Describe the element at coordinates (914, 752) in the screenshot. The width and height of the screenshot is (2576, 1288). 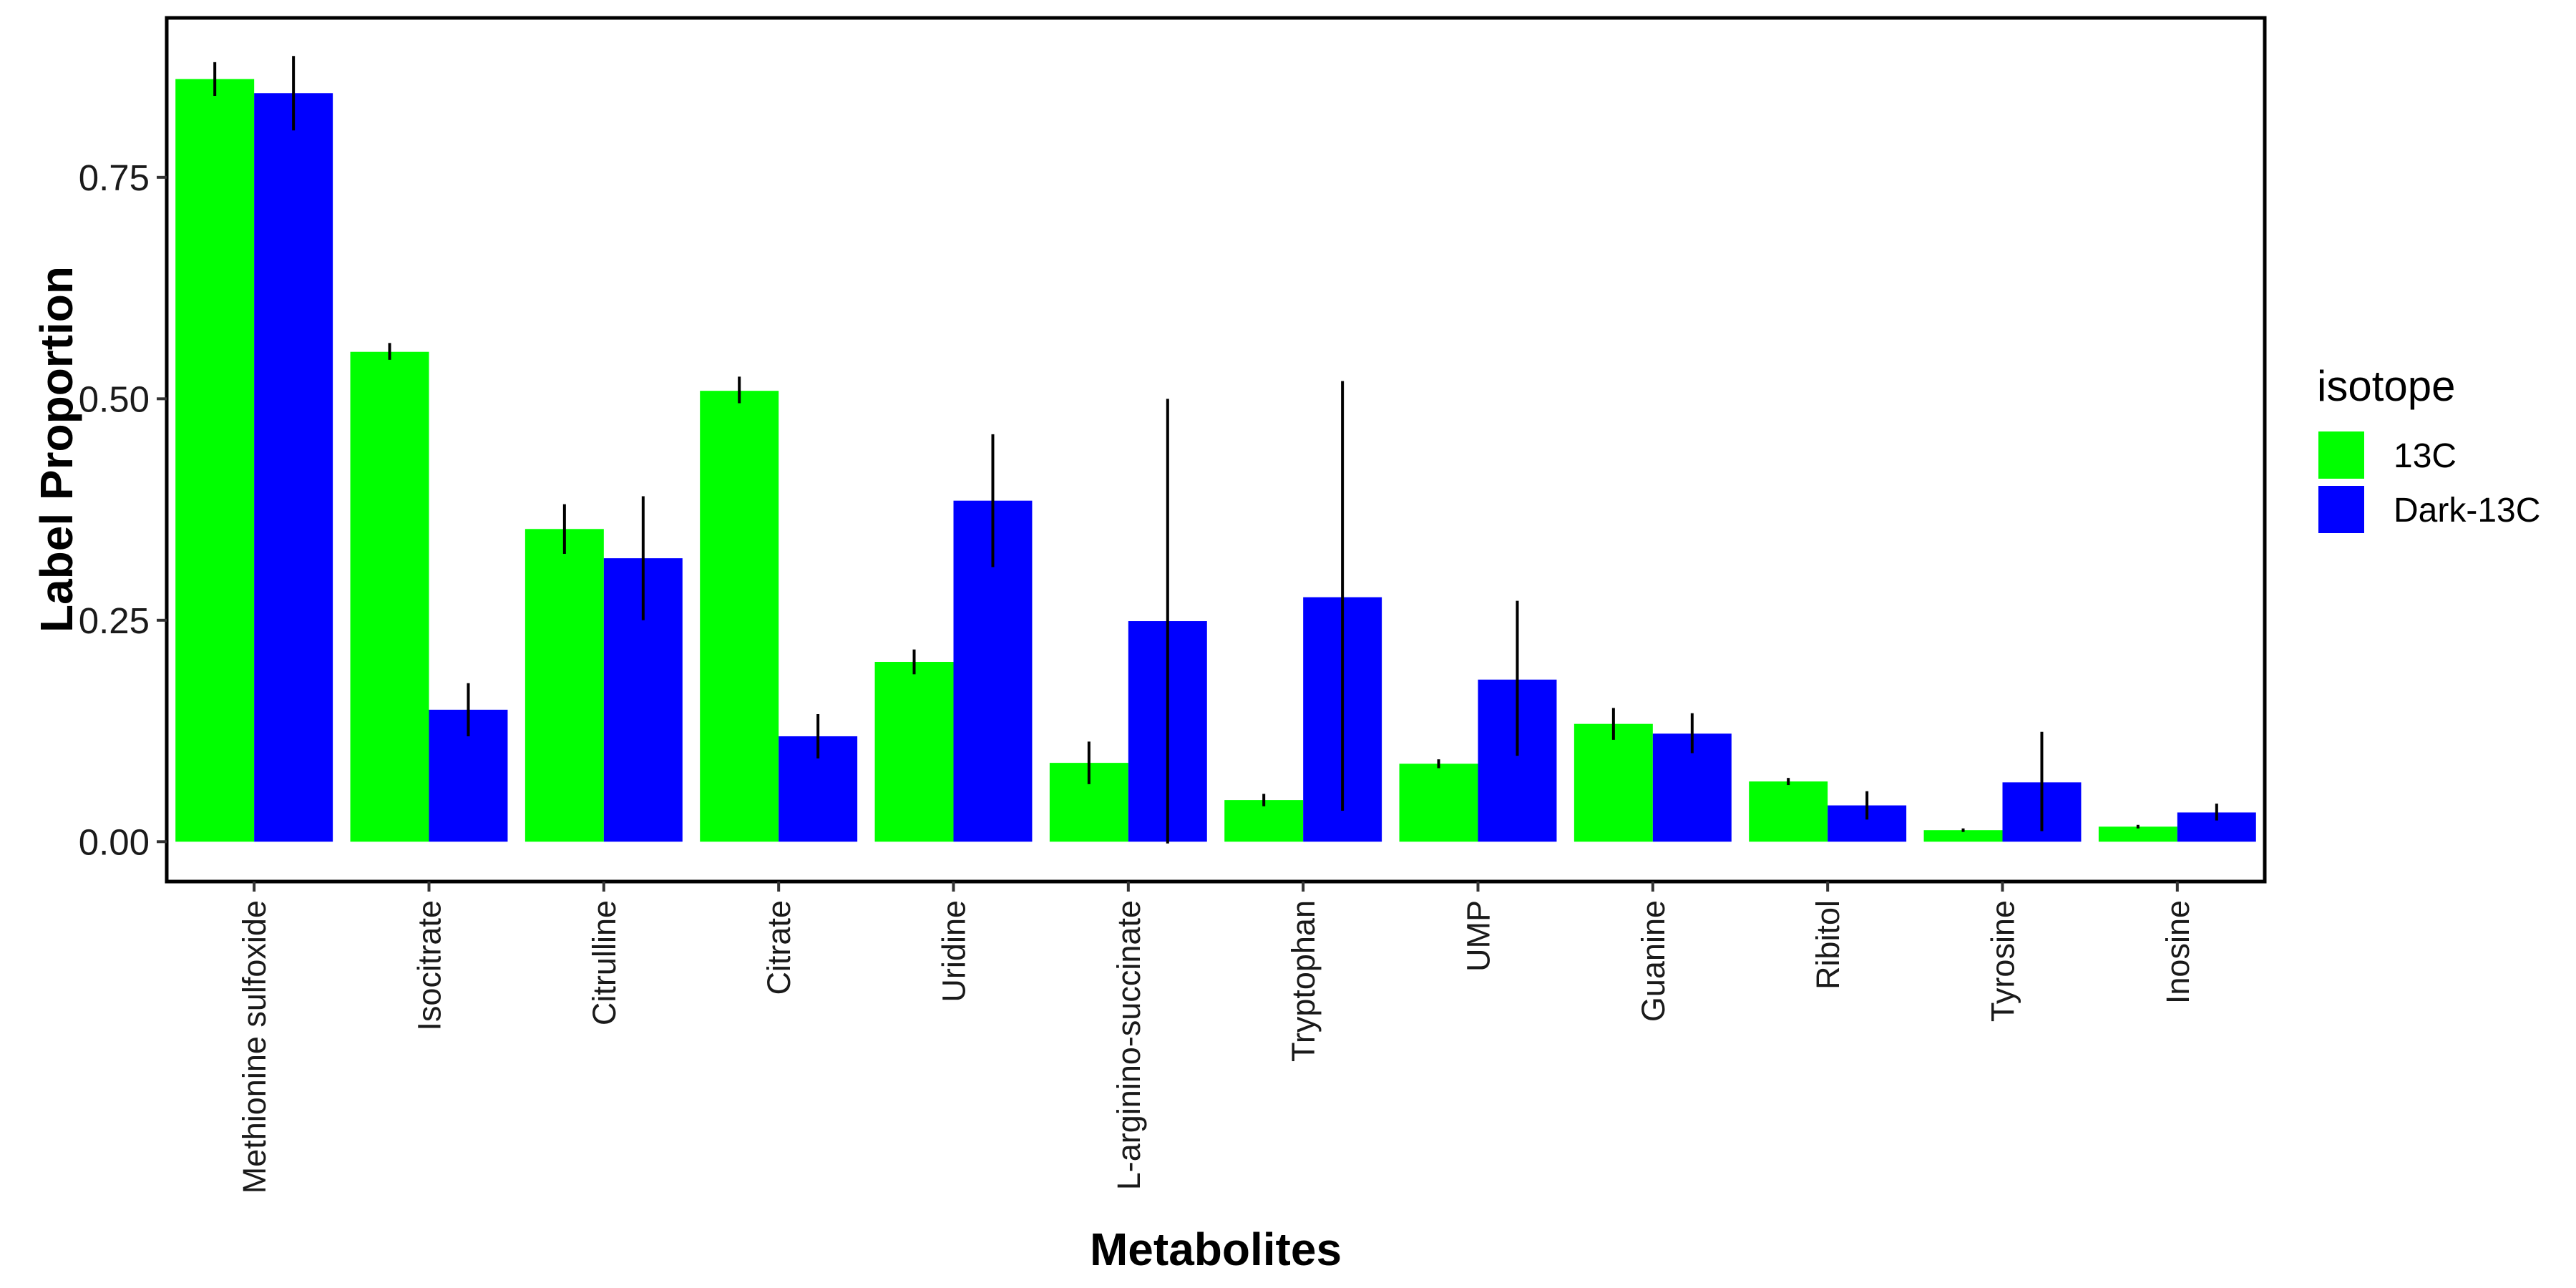
I see `bar-13c-uridine` at that location.